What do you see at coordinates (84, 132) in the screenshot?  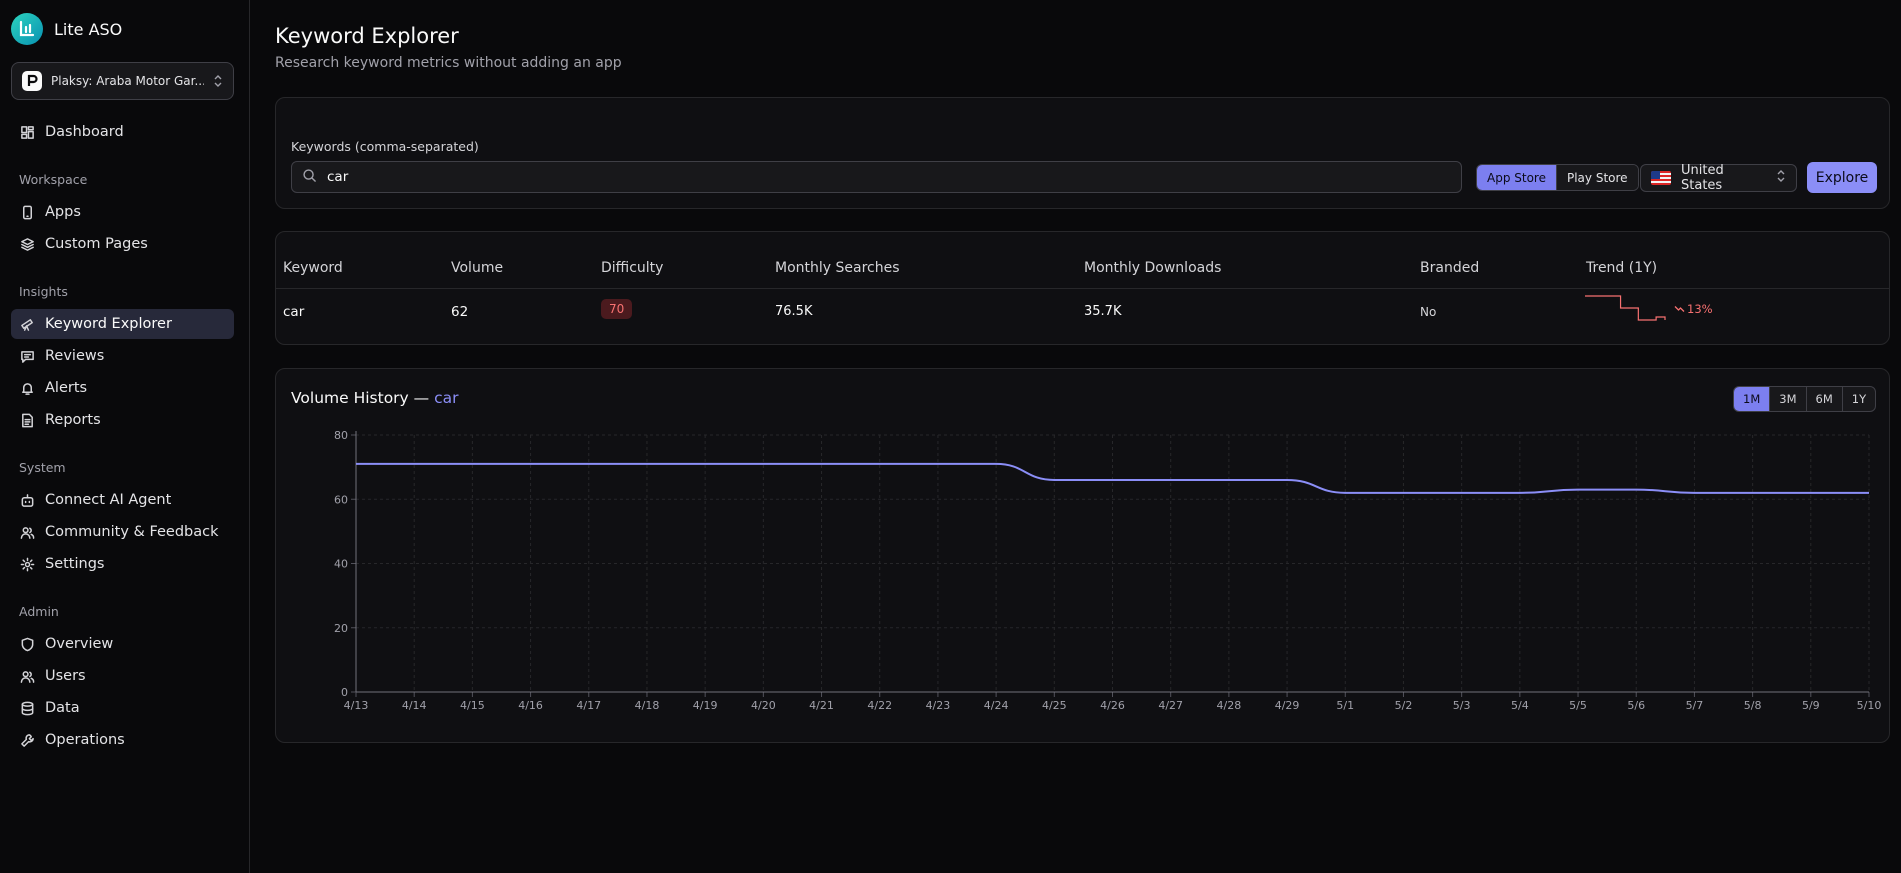 I see `sidebar-item-label: Dashboard` at bounding box center [84, 132].